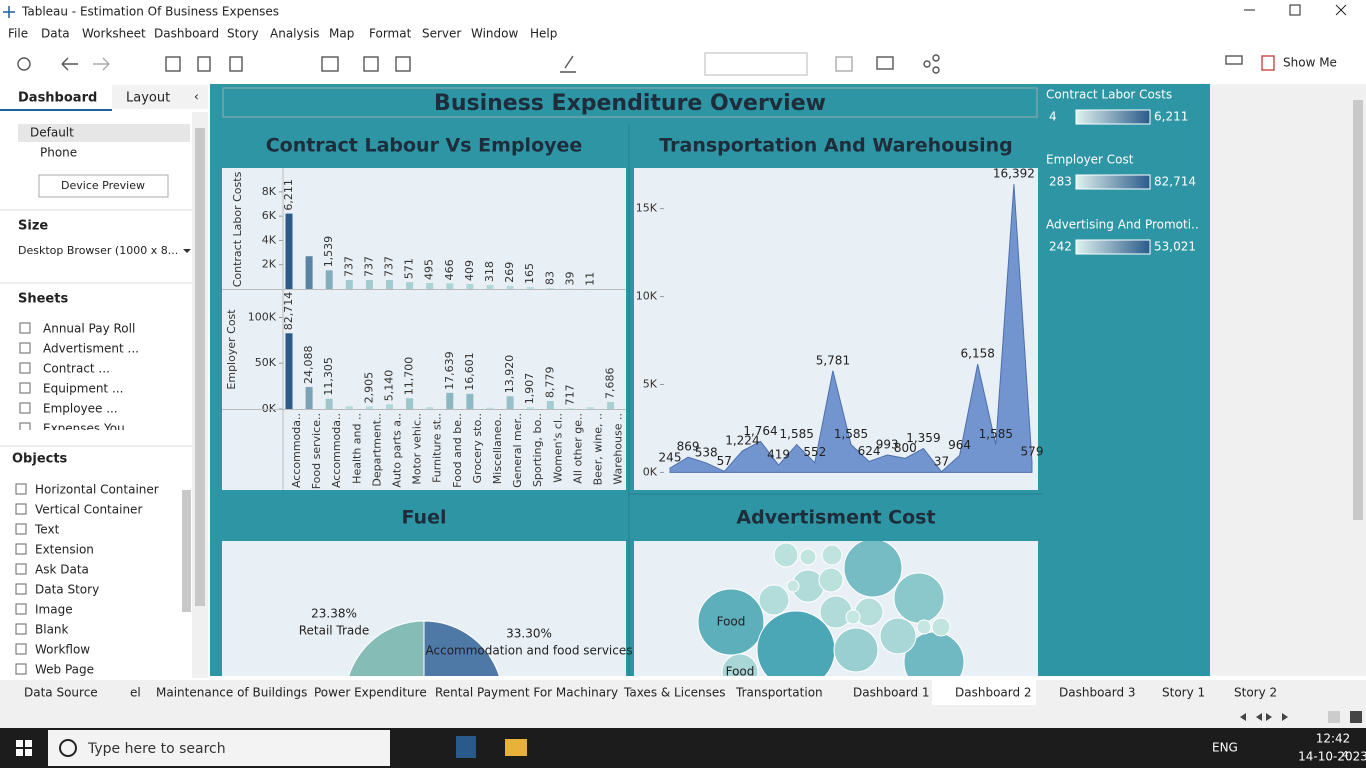 The width and height of the screenshot is (1366, 768). Describe the element at coordinates (97, 490) in the screenshot. I see `object-item: Horizontal Container` at that location.